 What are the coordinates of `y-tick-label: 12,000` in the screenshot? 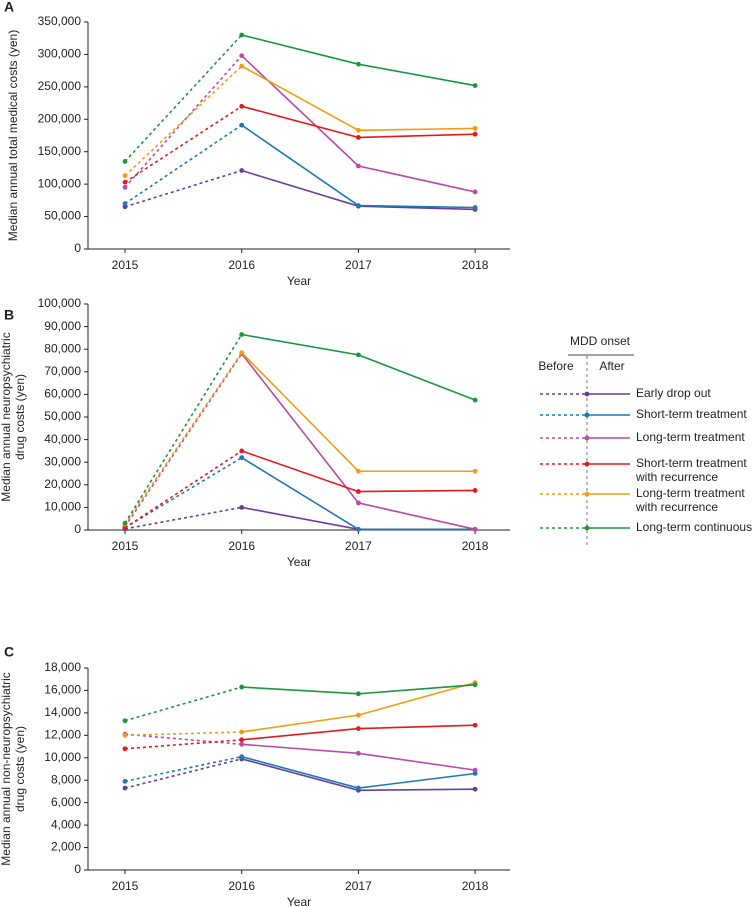 It's located at (62, 735).